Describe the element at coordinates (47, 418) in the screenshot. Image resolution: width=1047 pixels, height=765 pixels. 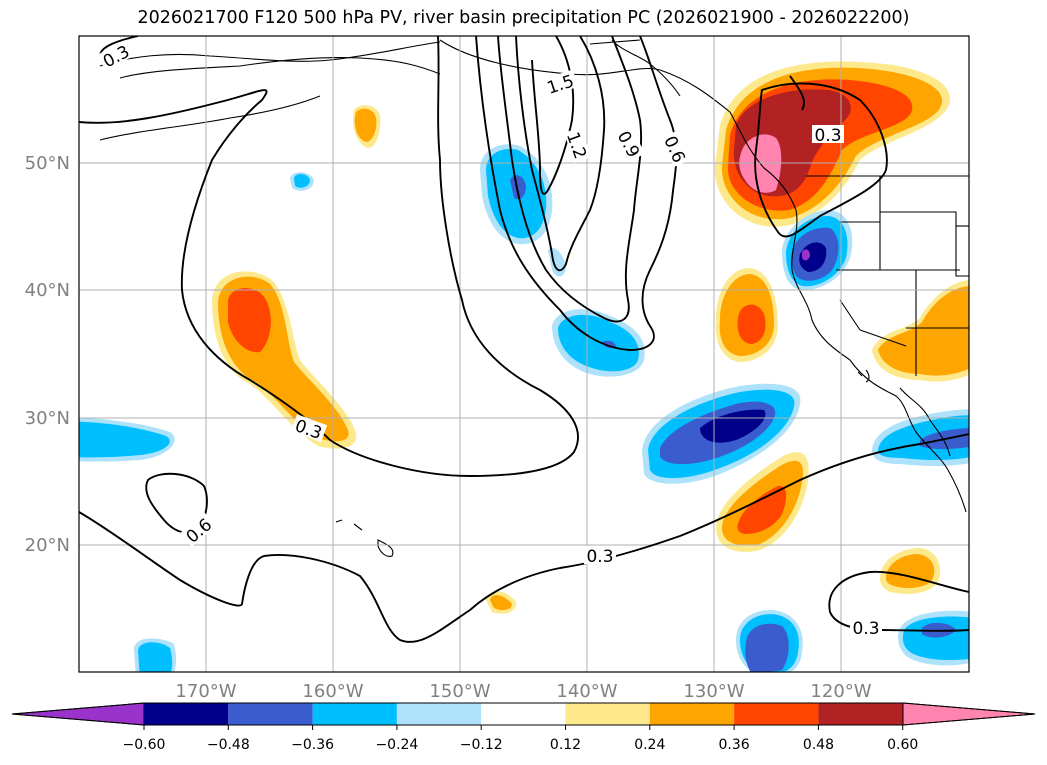
I see `lat-label: 30°N` at that location.